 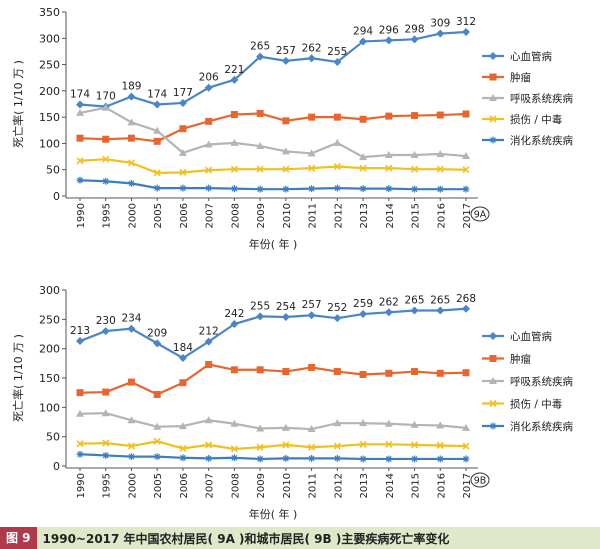 What do you see at coordinates (520, 359) in the screenshot?
I see `legend-label: 肿瘤` at bounding box center [520, 359].